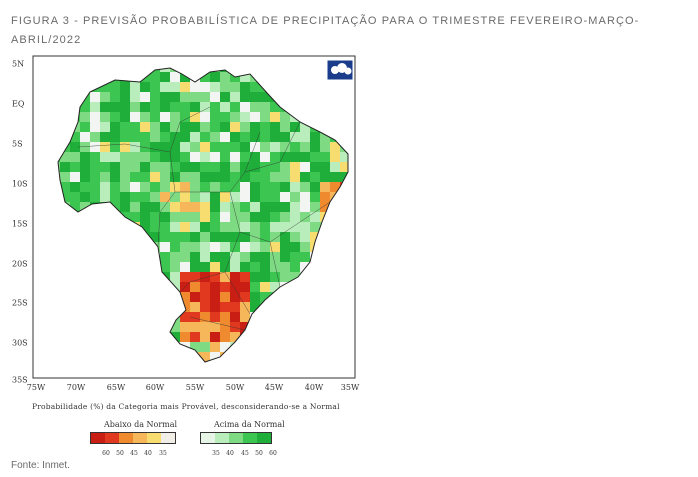 Image resolution: width=698 pixels, height=477 pixels. I want to click on lat-label: 5S, so click(17, 144).